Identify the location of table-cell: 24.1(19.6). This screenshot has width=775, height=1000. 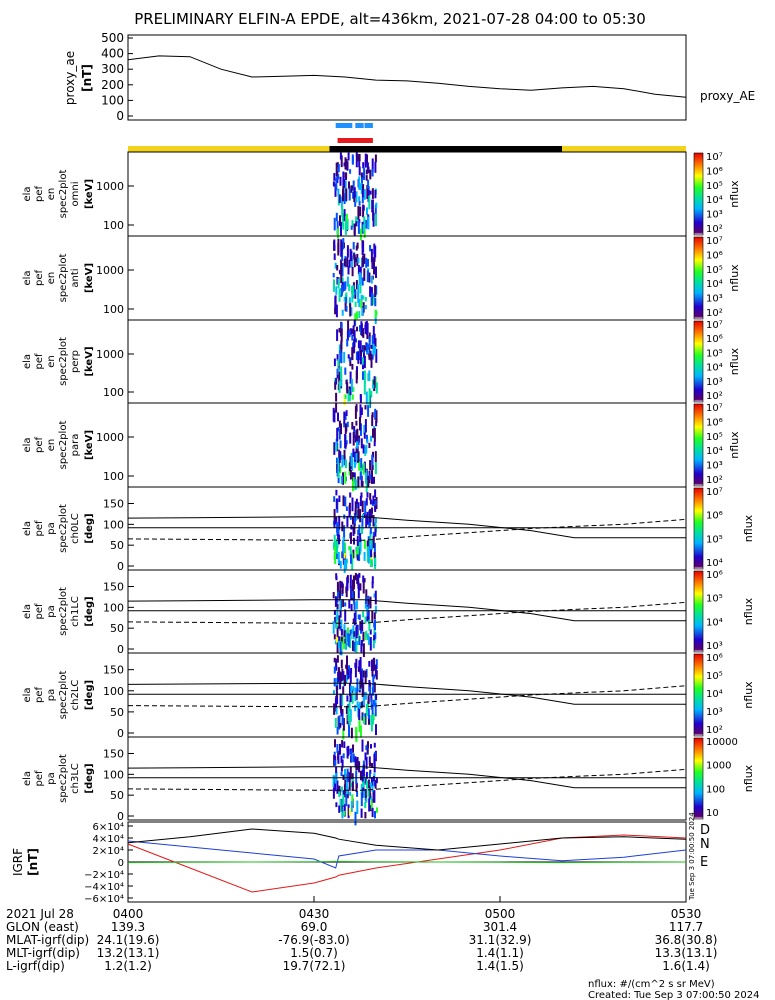
(128, 940).